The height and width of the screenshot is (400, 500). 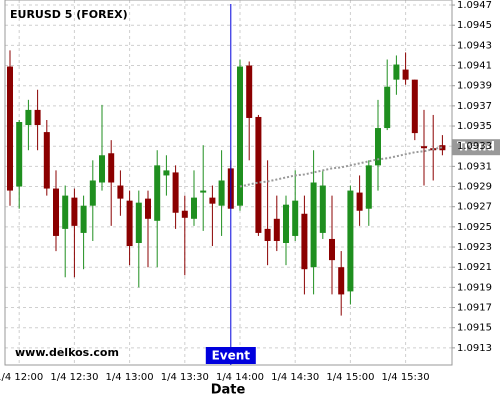 I want to click on trend-label-box, so click(x=476, y=147).